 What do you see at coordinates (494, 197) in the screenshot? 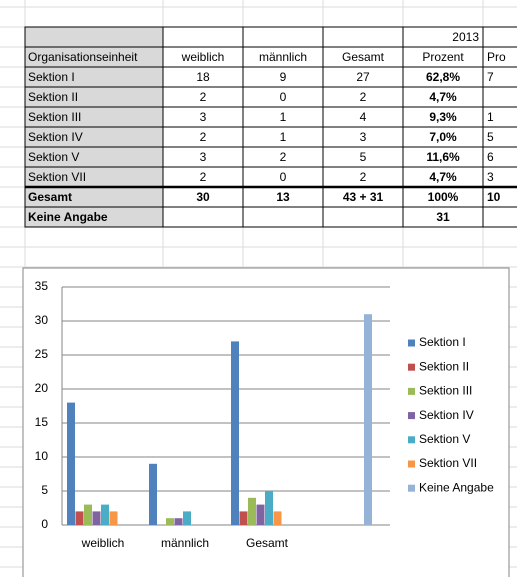
I see `cell-text: 10` at bounding box center [494, 197].